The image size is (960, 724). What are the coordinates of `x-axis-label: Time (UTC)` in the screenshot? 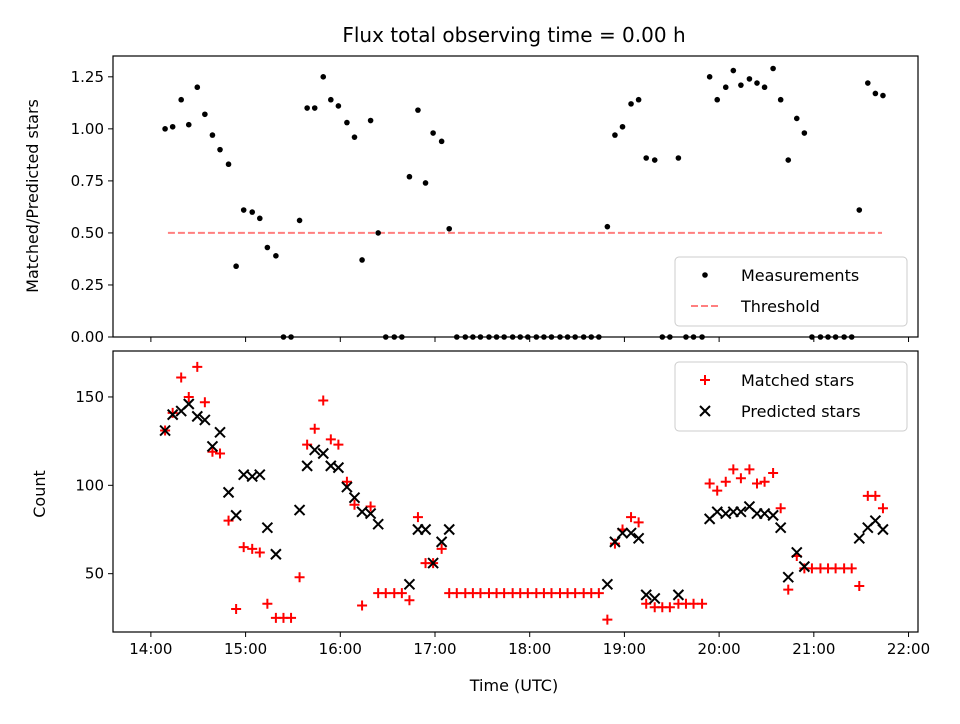 It's located at (513, 685).